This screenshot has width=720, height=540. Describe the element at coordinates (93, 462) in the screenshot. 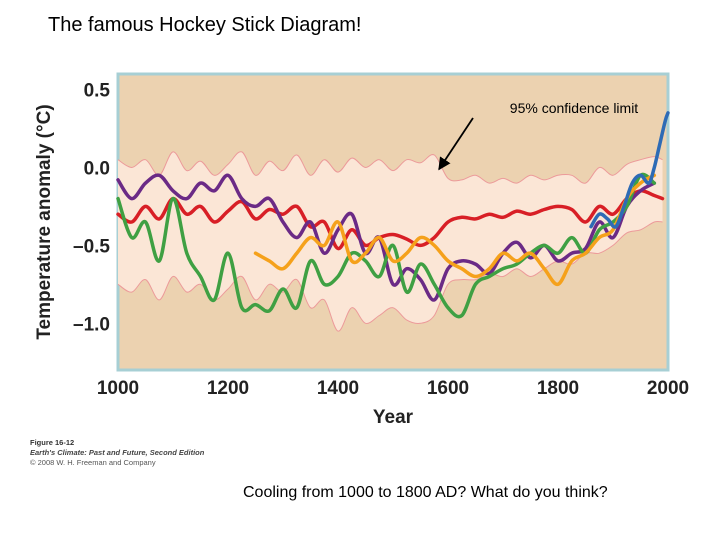

I see `figure-copyright: © 2008 W. H. Freeman and Company` at that location.